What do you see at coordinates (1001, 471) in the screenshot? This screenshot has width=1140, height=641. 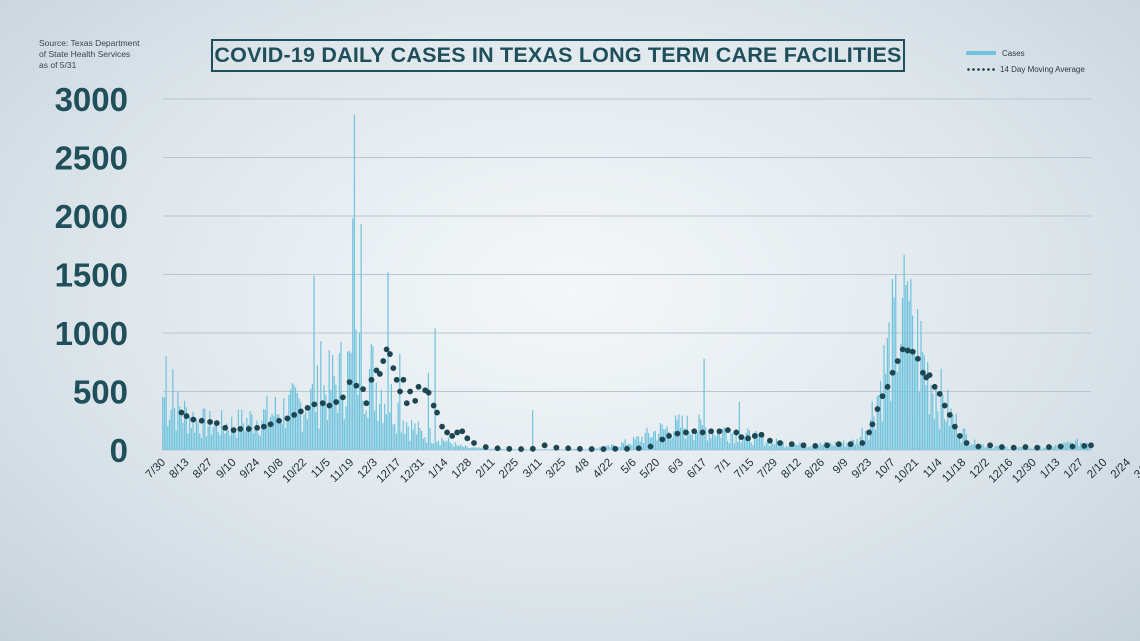 I see `x-tick-label: 12/16` at bounding box center [1001, 471].